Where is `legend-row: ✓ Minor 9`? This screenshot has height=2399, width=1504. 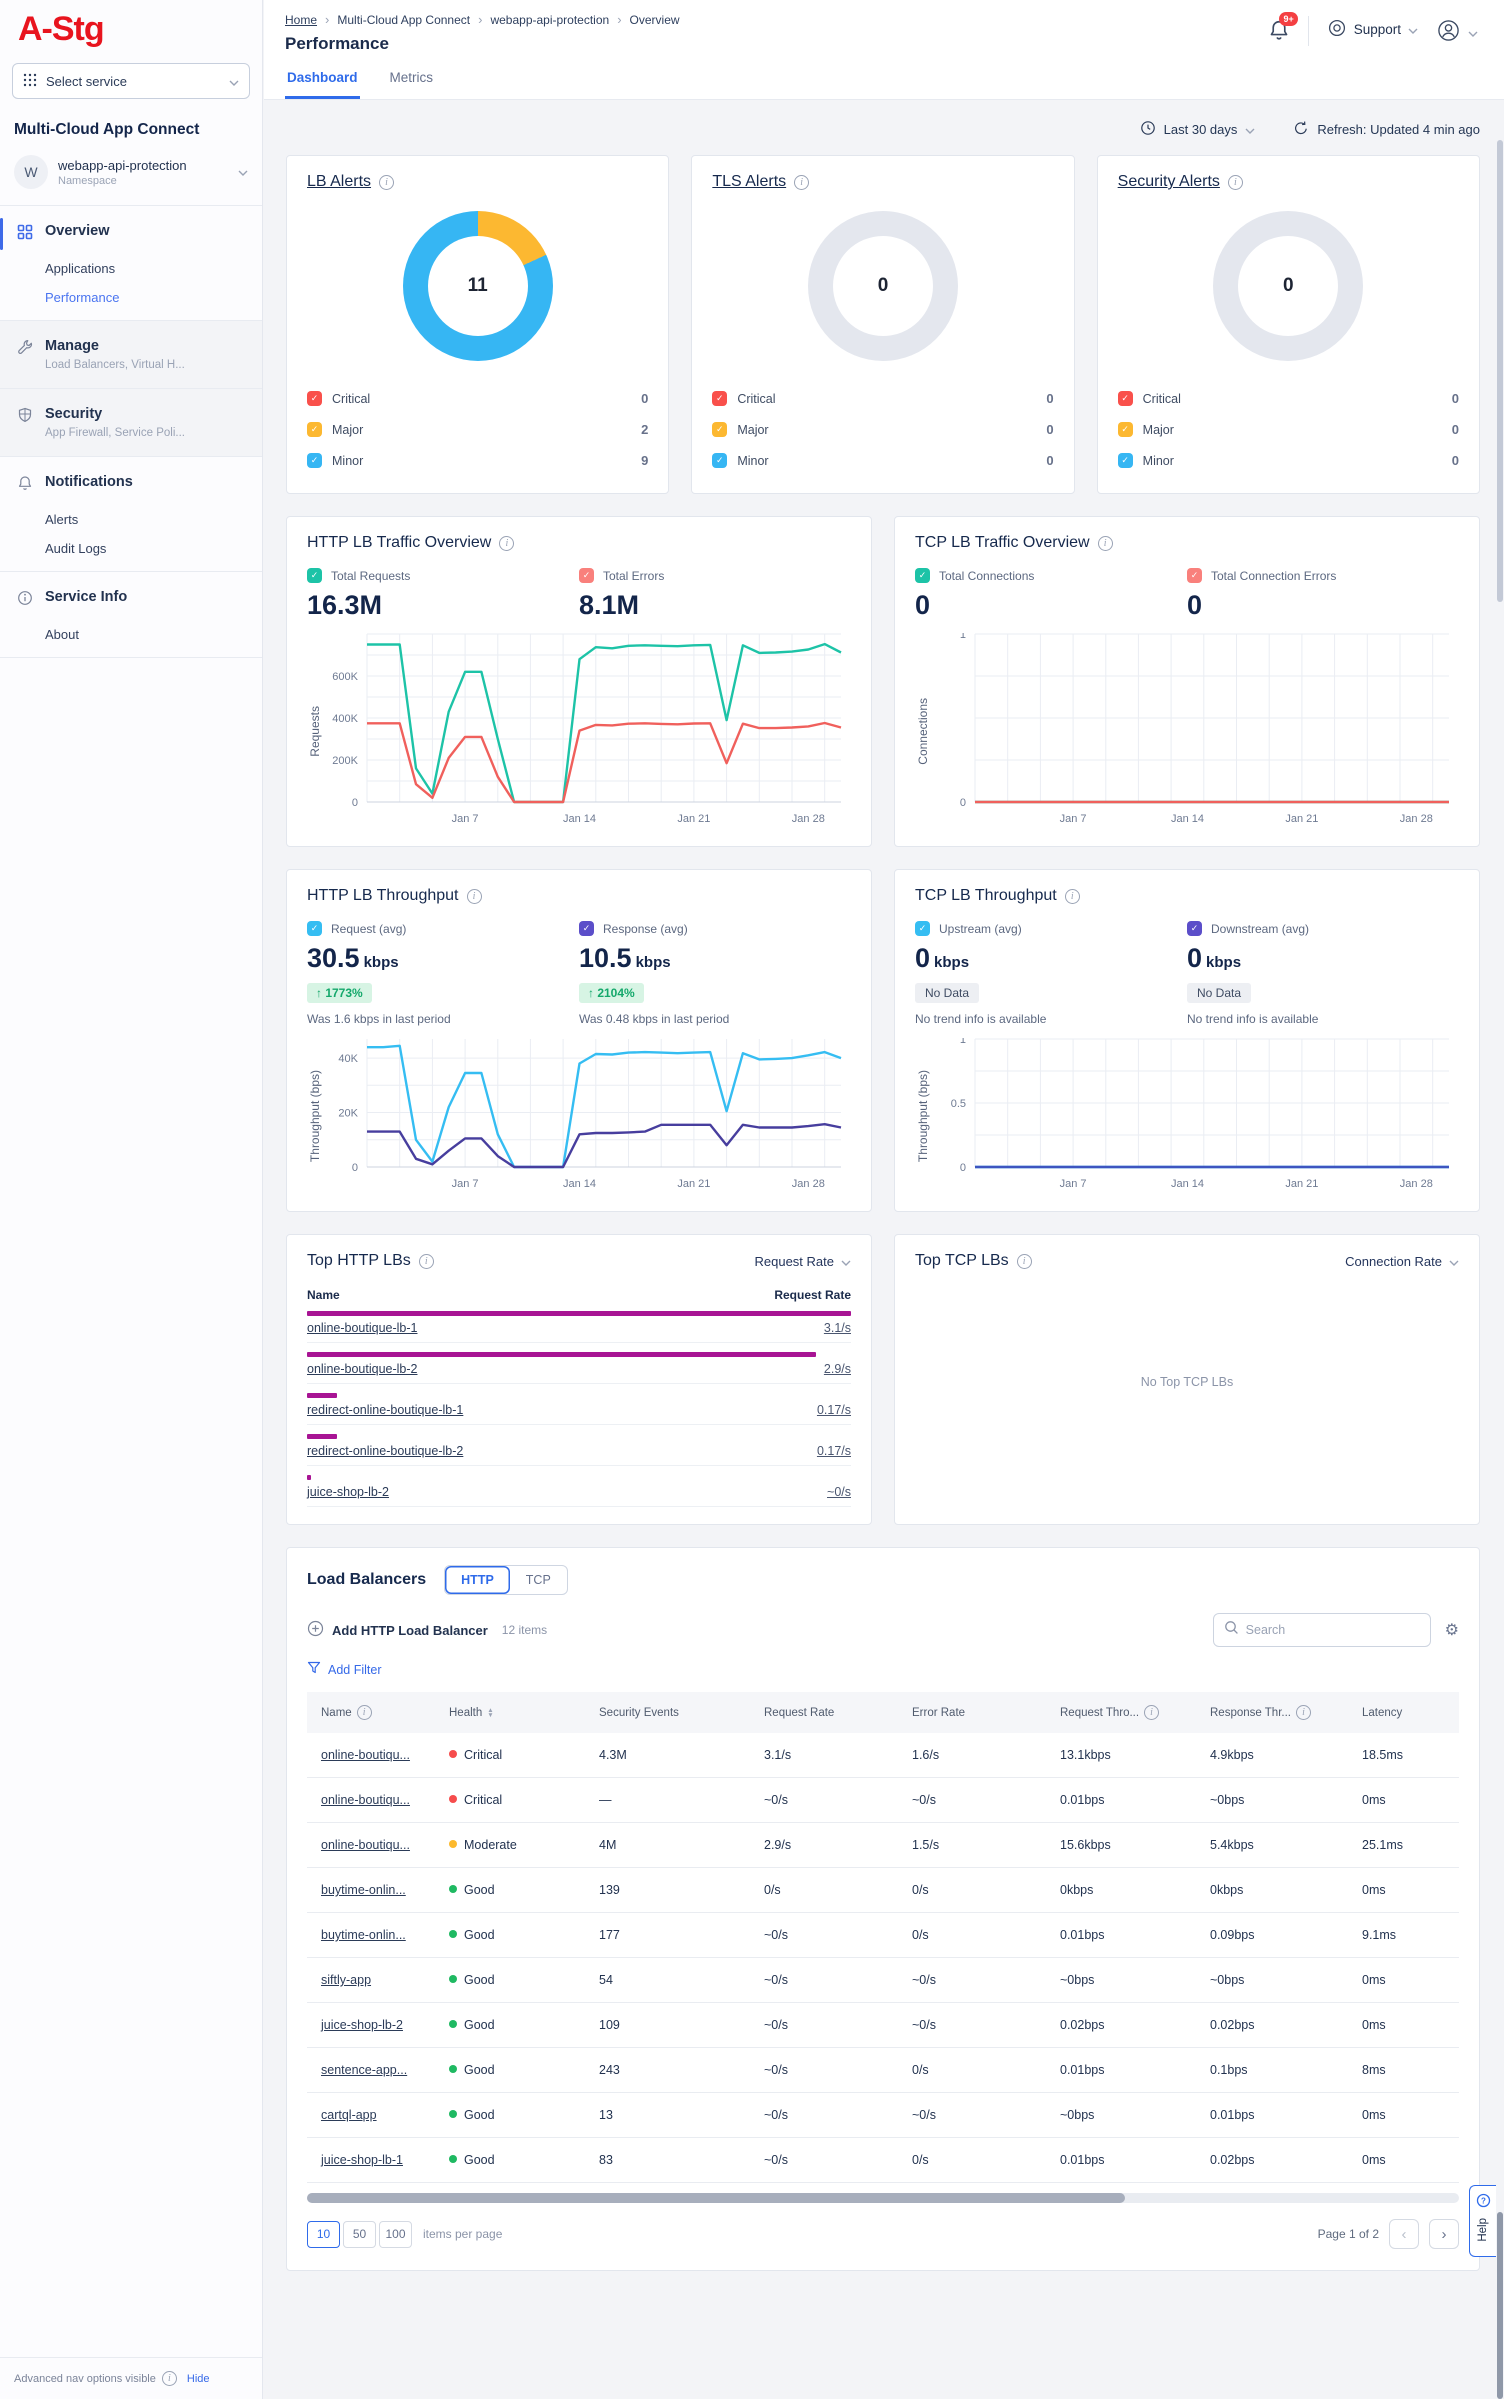 legend-row: ✓ Minor 9 is located at coordinates (477, 460).